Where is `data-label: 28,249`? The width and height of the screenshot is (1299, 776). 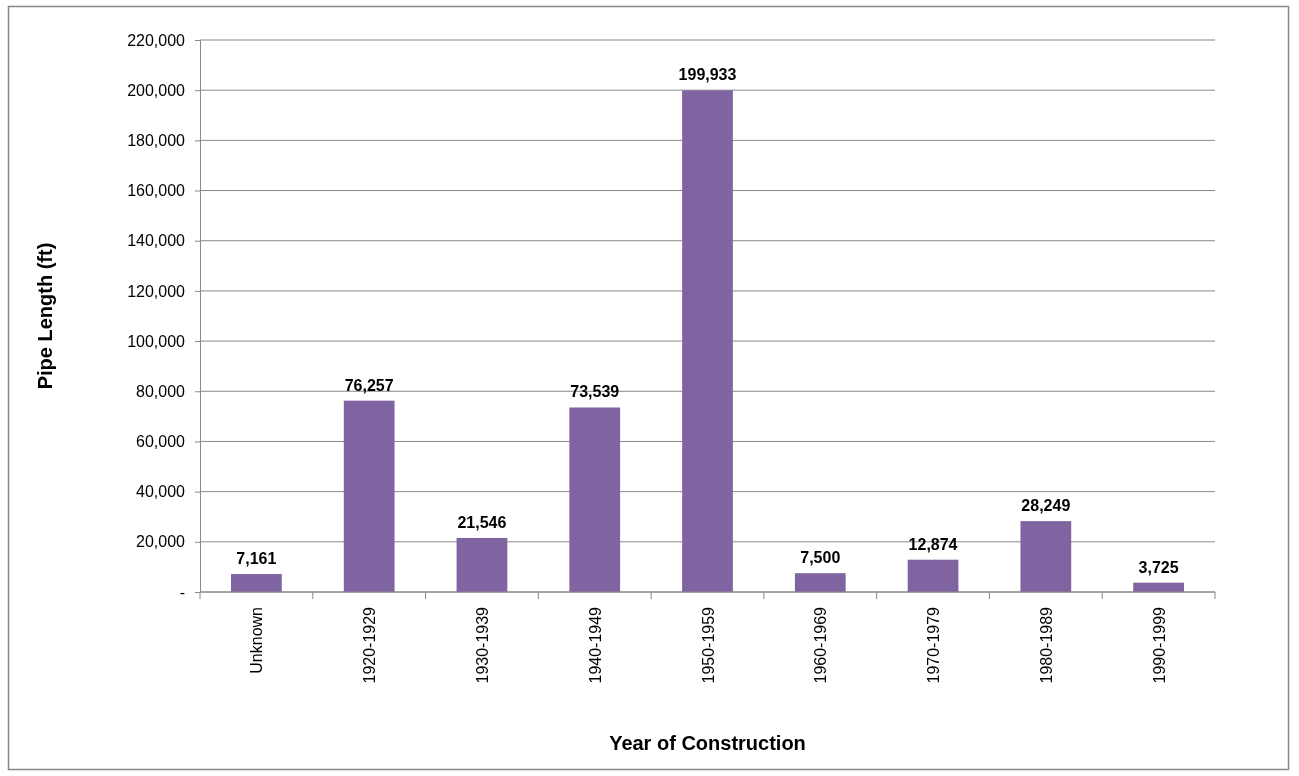
data-label: 28,249 is located at coordinates (1046, 506).